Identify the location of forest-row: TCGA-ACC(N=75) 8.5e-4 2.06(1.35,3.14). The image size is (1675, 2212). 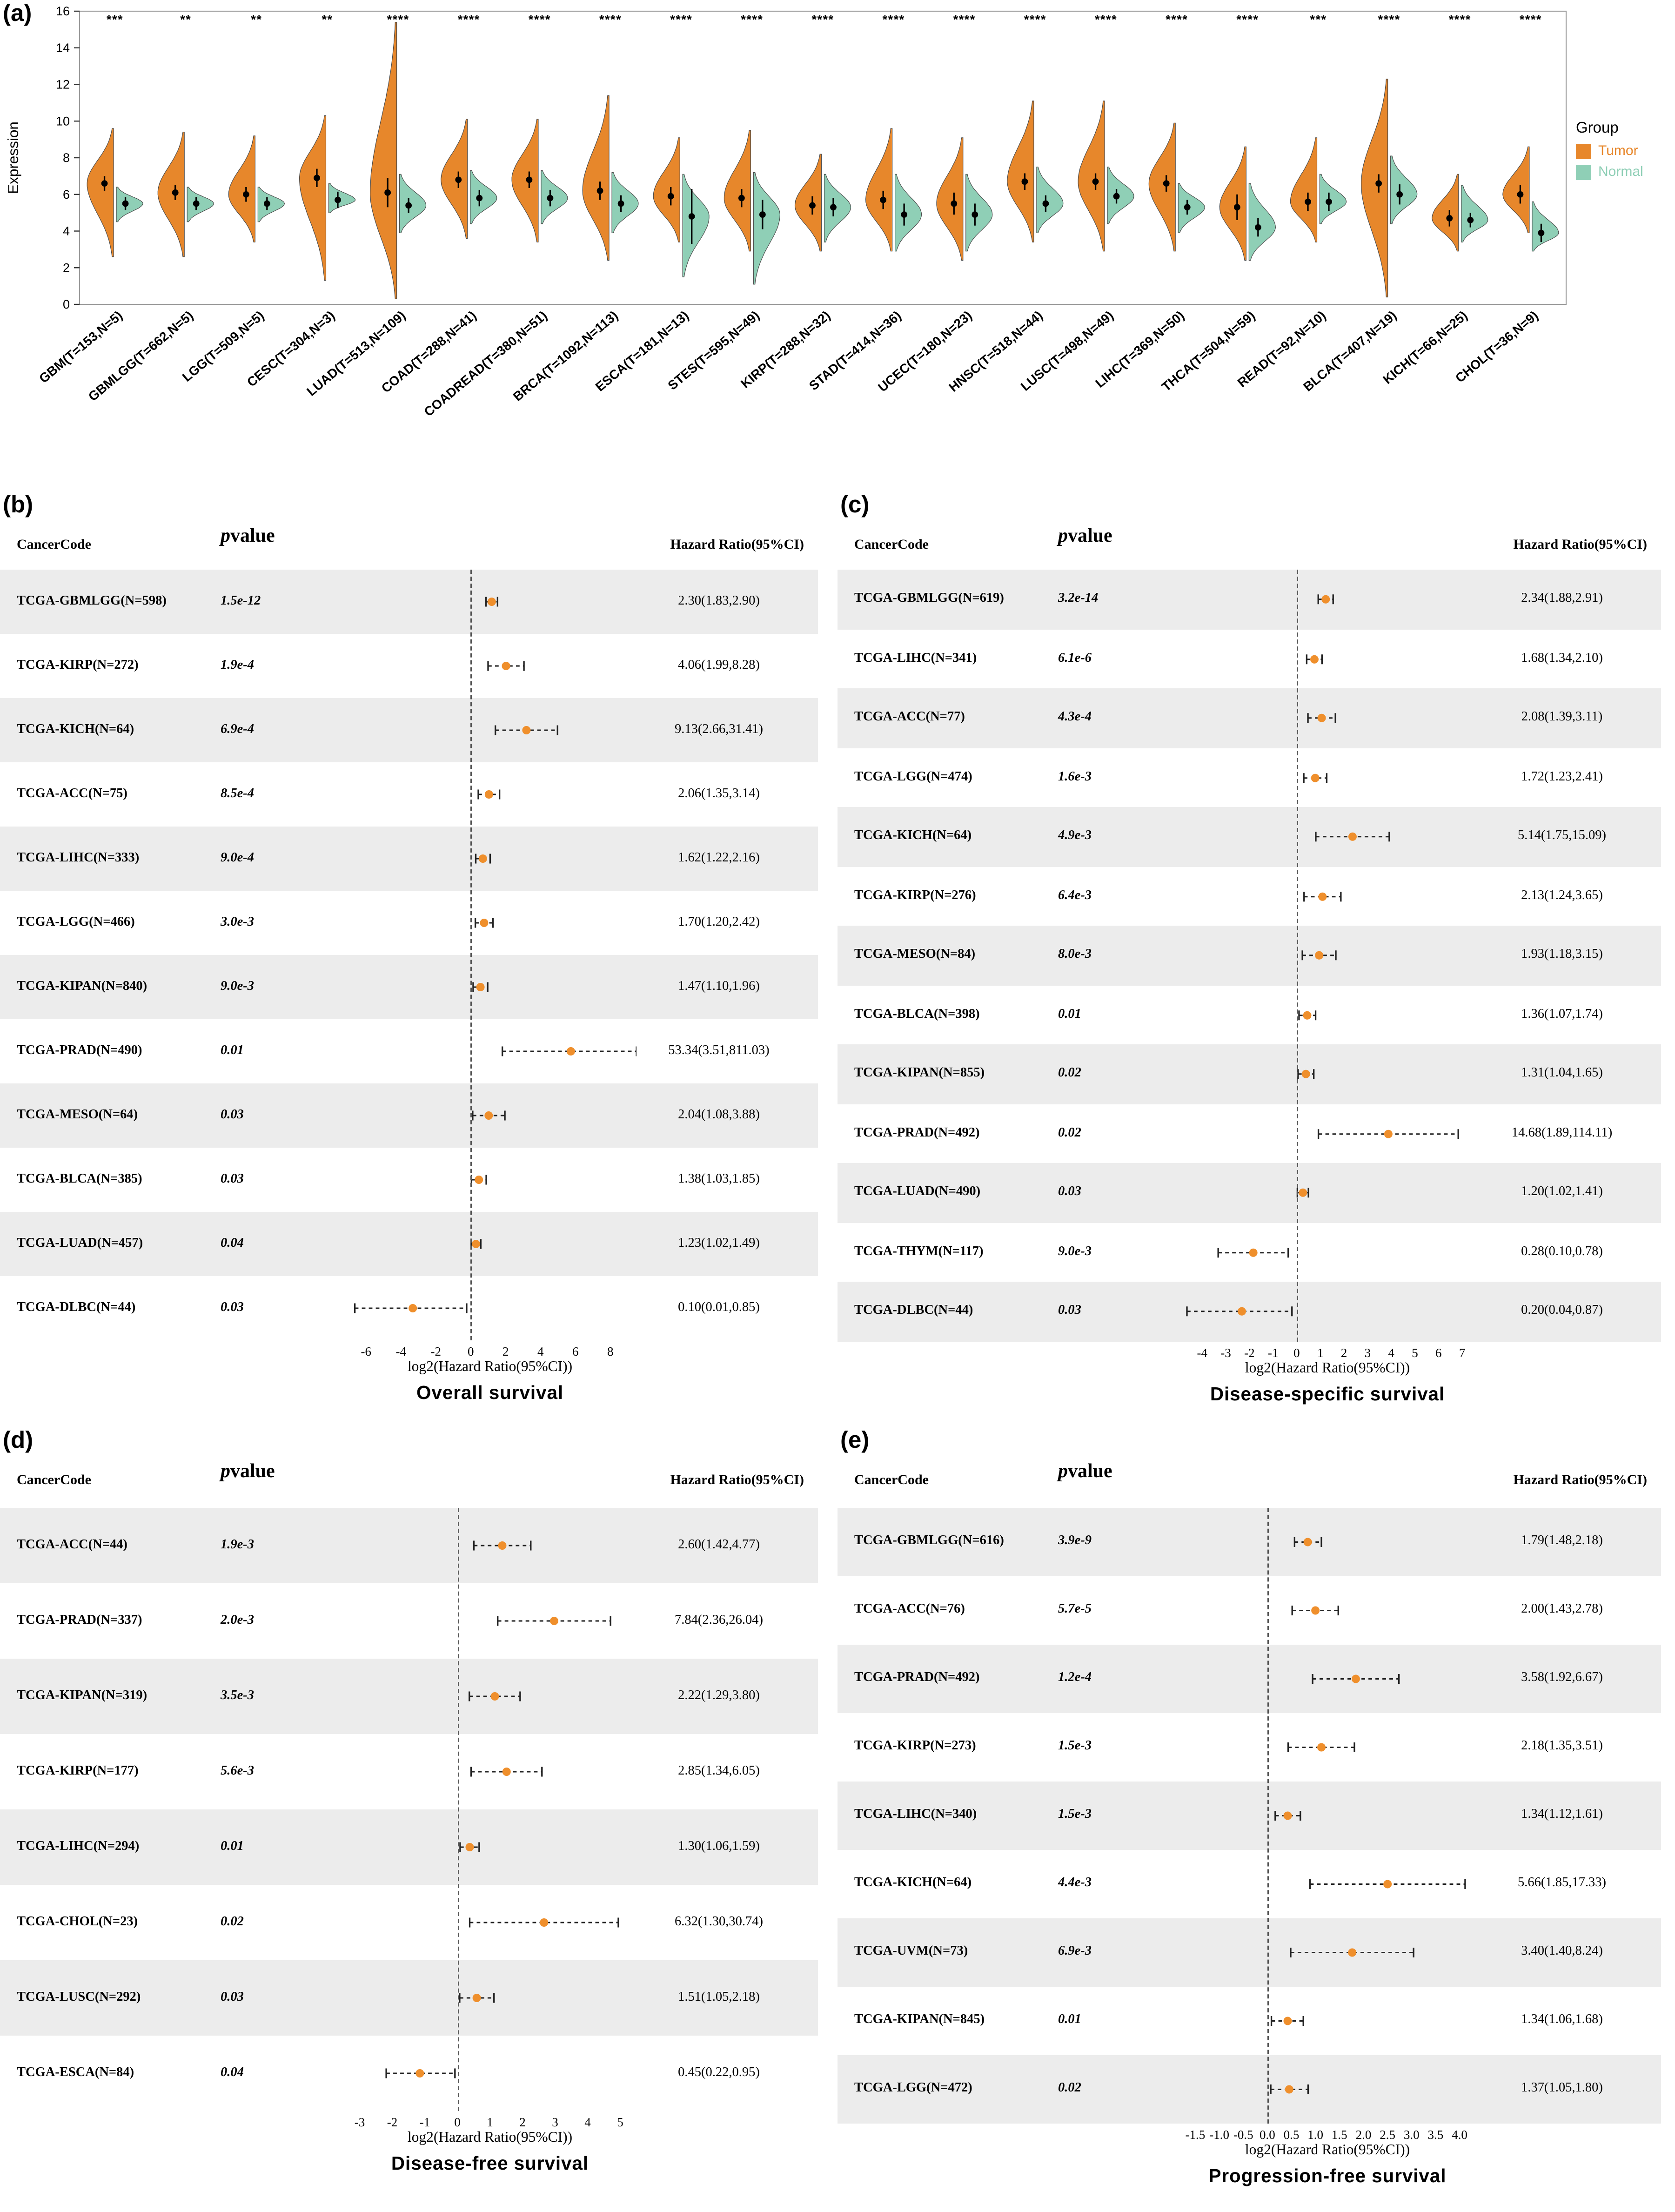
(409, 794).